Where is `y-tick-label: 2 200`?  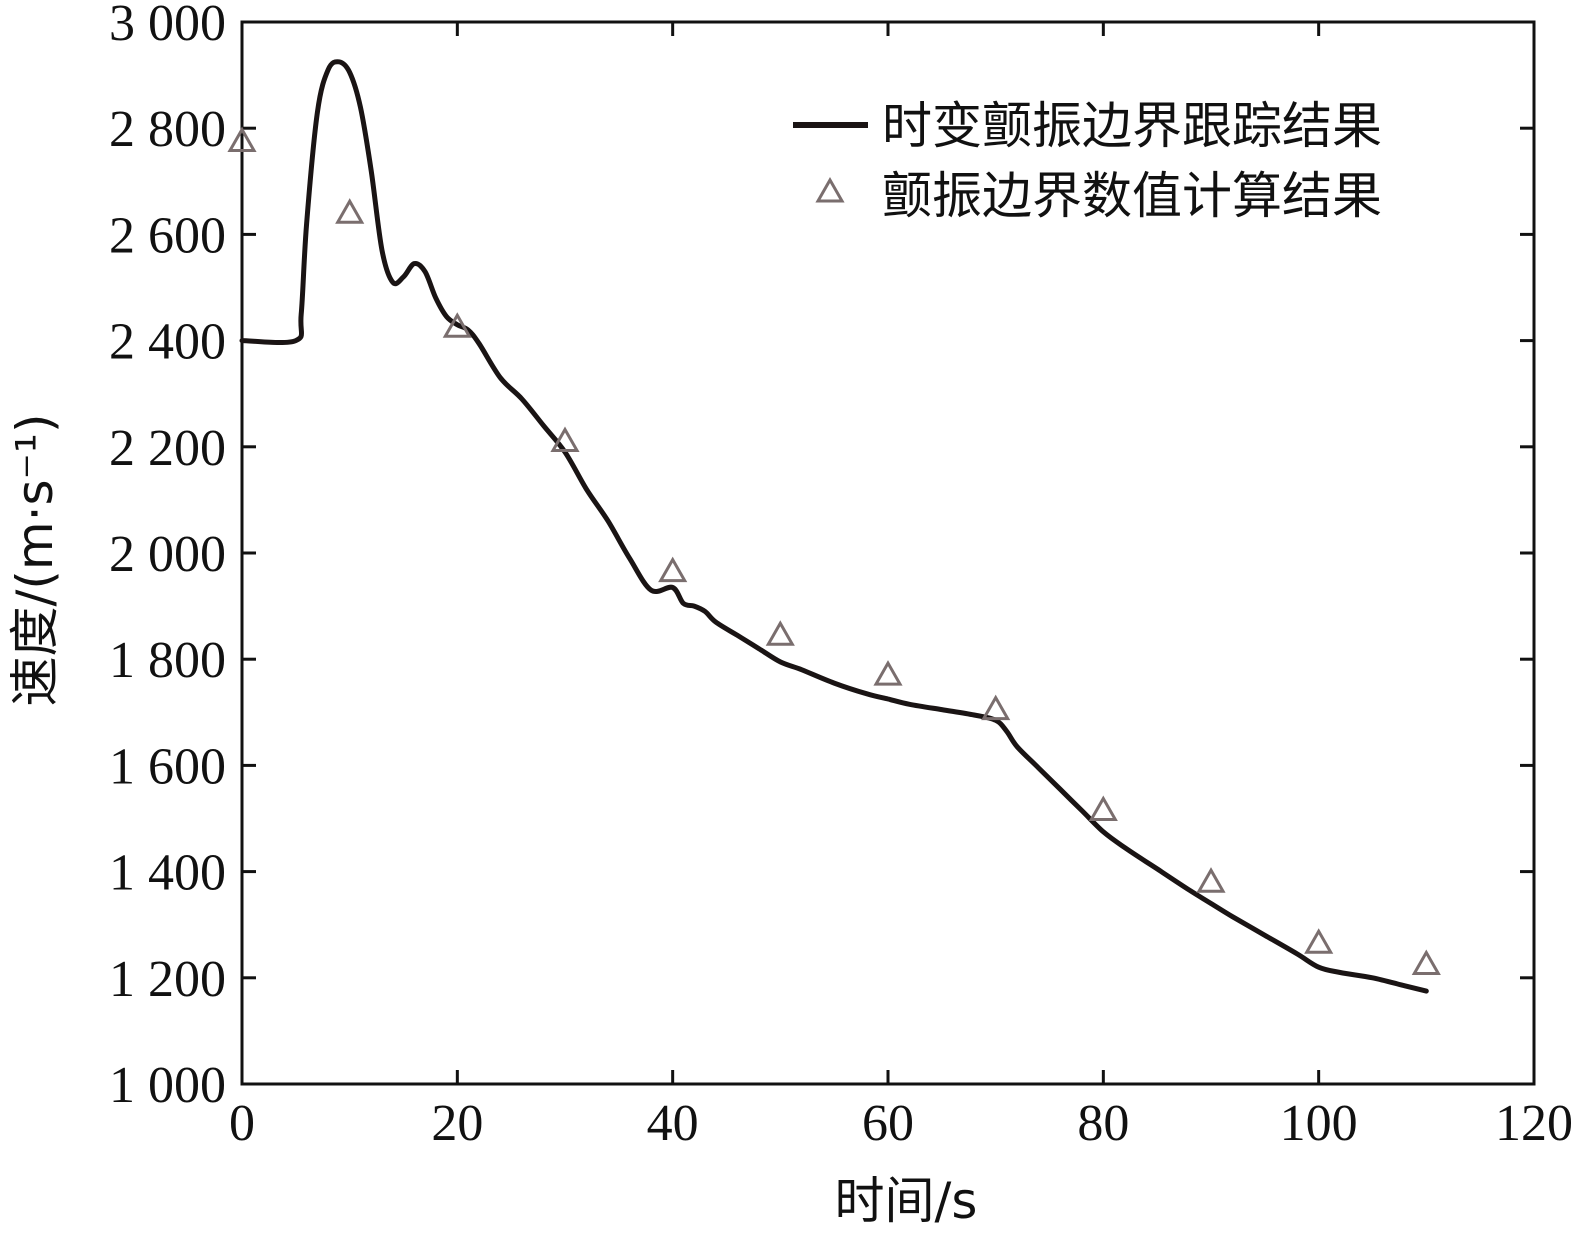
y-tick-label: 2 200 is located at coordinates (167, 448).